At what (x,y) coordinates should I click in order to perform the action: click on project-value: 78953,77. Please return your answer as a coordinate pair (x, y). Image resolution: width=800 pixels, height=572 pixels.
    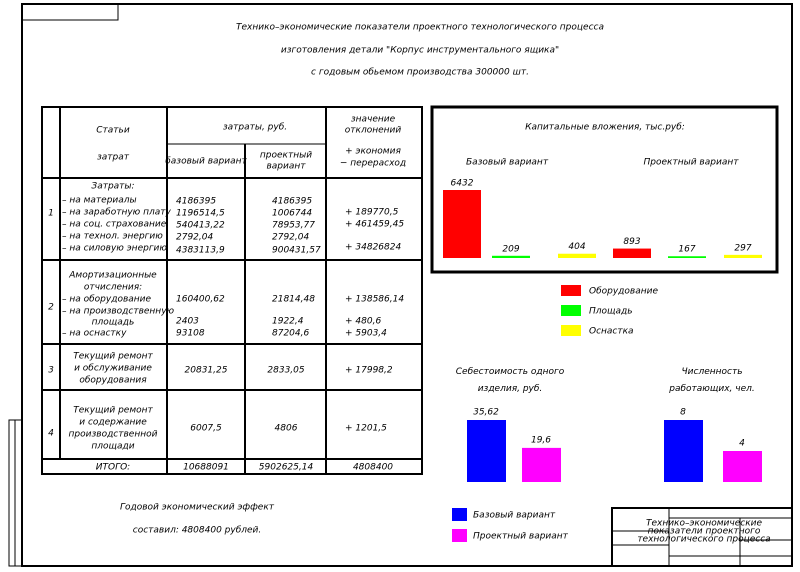
    Looking at the image, I should click on (293, 226).